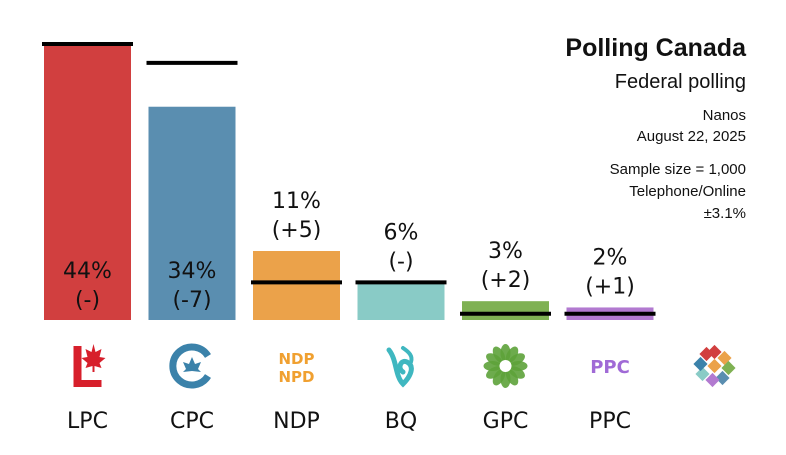 This screenshot has width=786, height=455. Describe the element at coordinates (87, 182) in the screenshot. I see `bar-lpc` at that location.